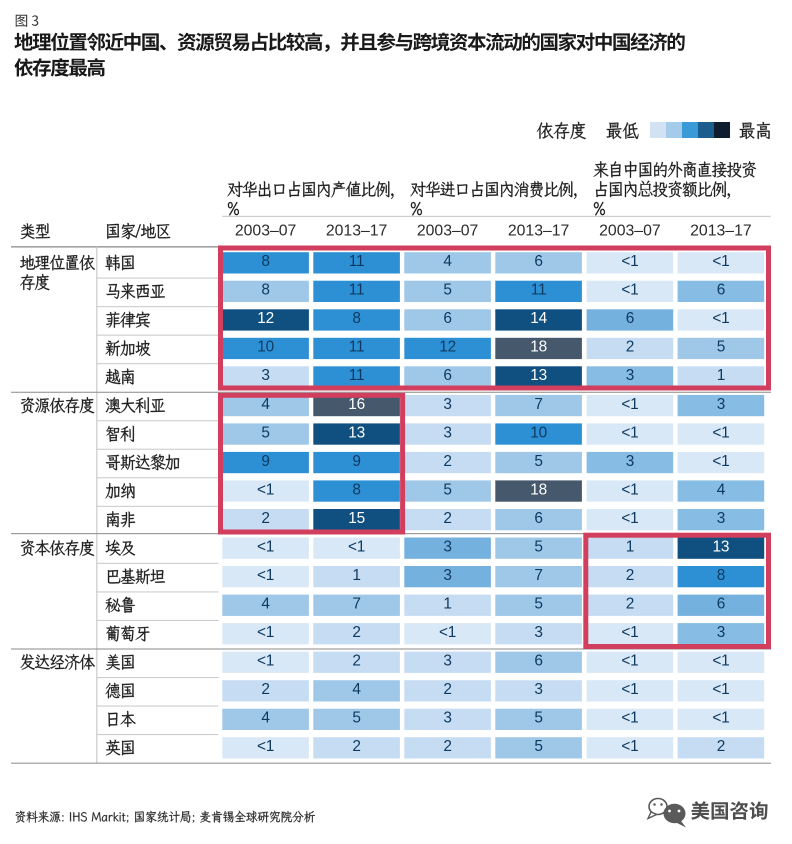 The width and height of the screenshot is (792, 844). What do you see at coordinates (265, 318) in the screenshot?
I see `svg-text: 12` at bounding box center [265, 318].